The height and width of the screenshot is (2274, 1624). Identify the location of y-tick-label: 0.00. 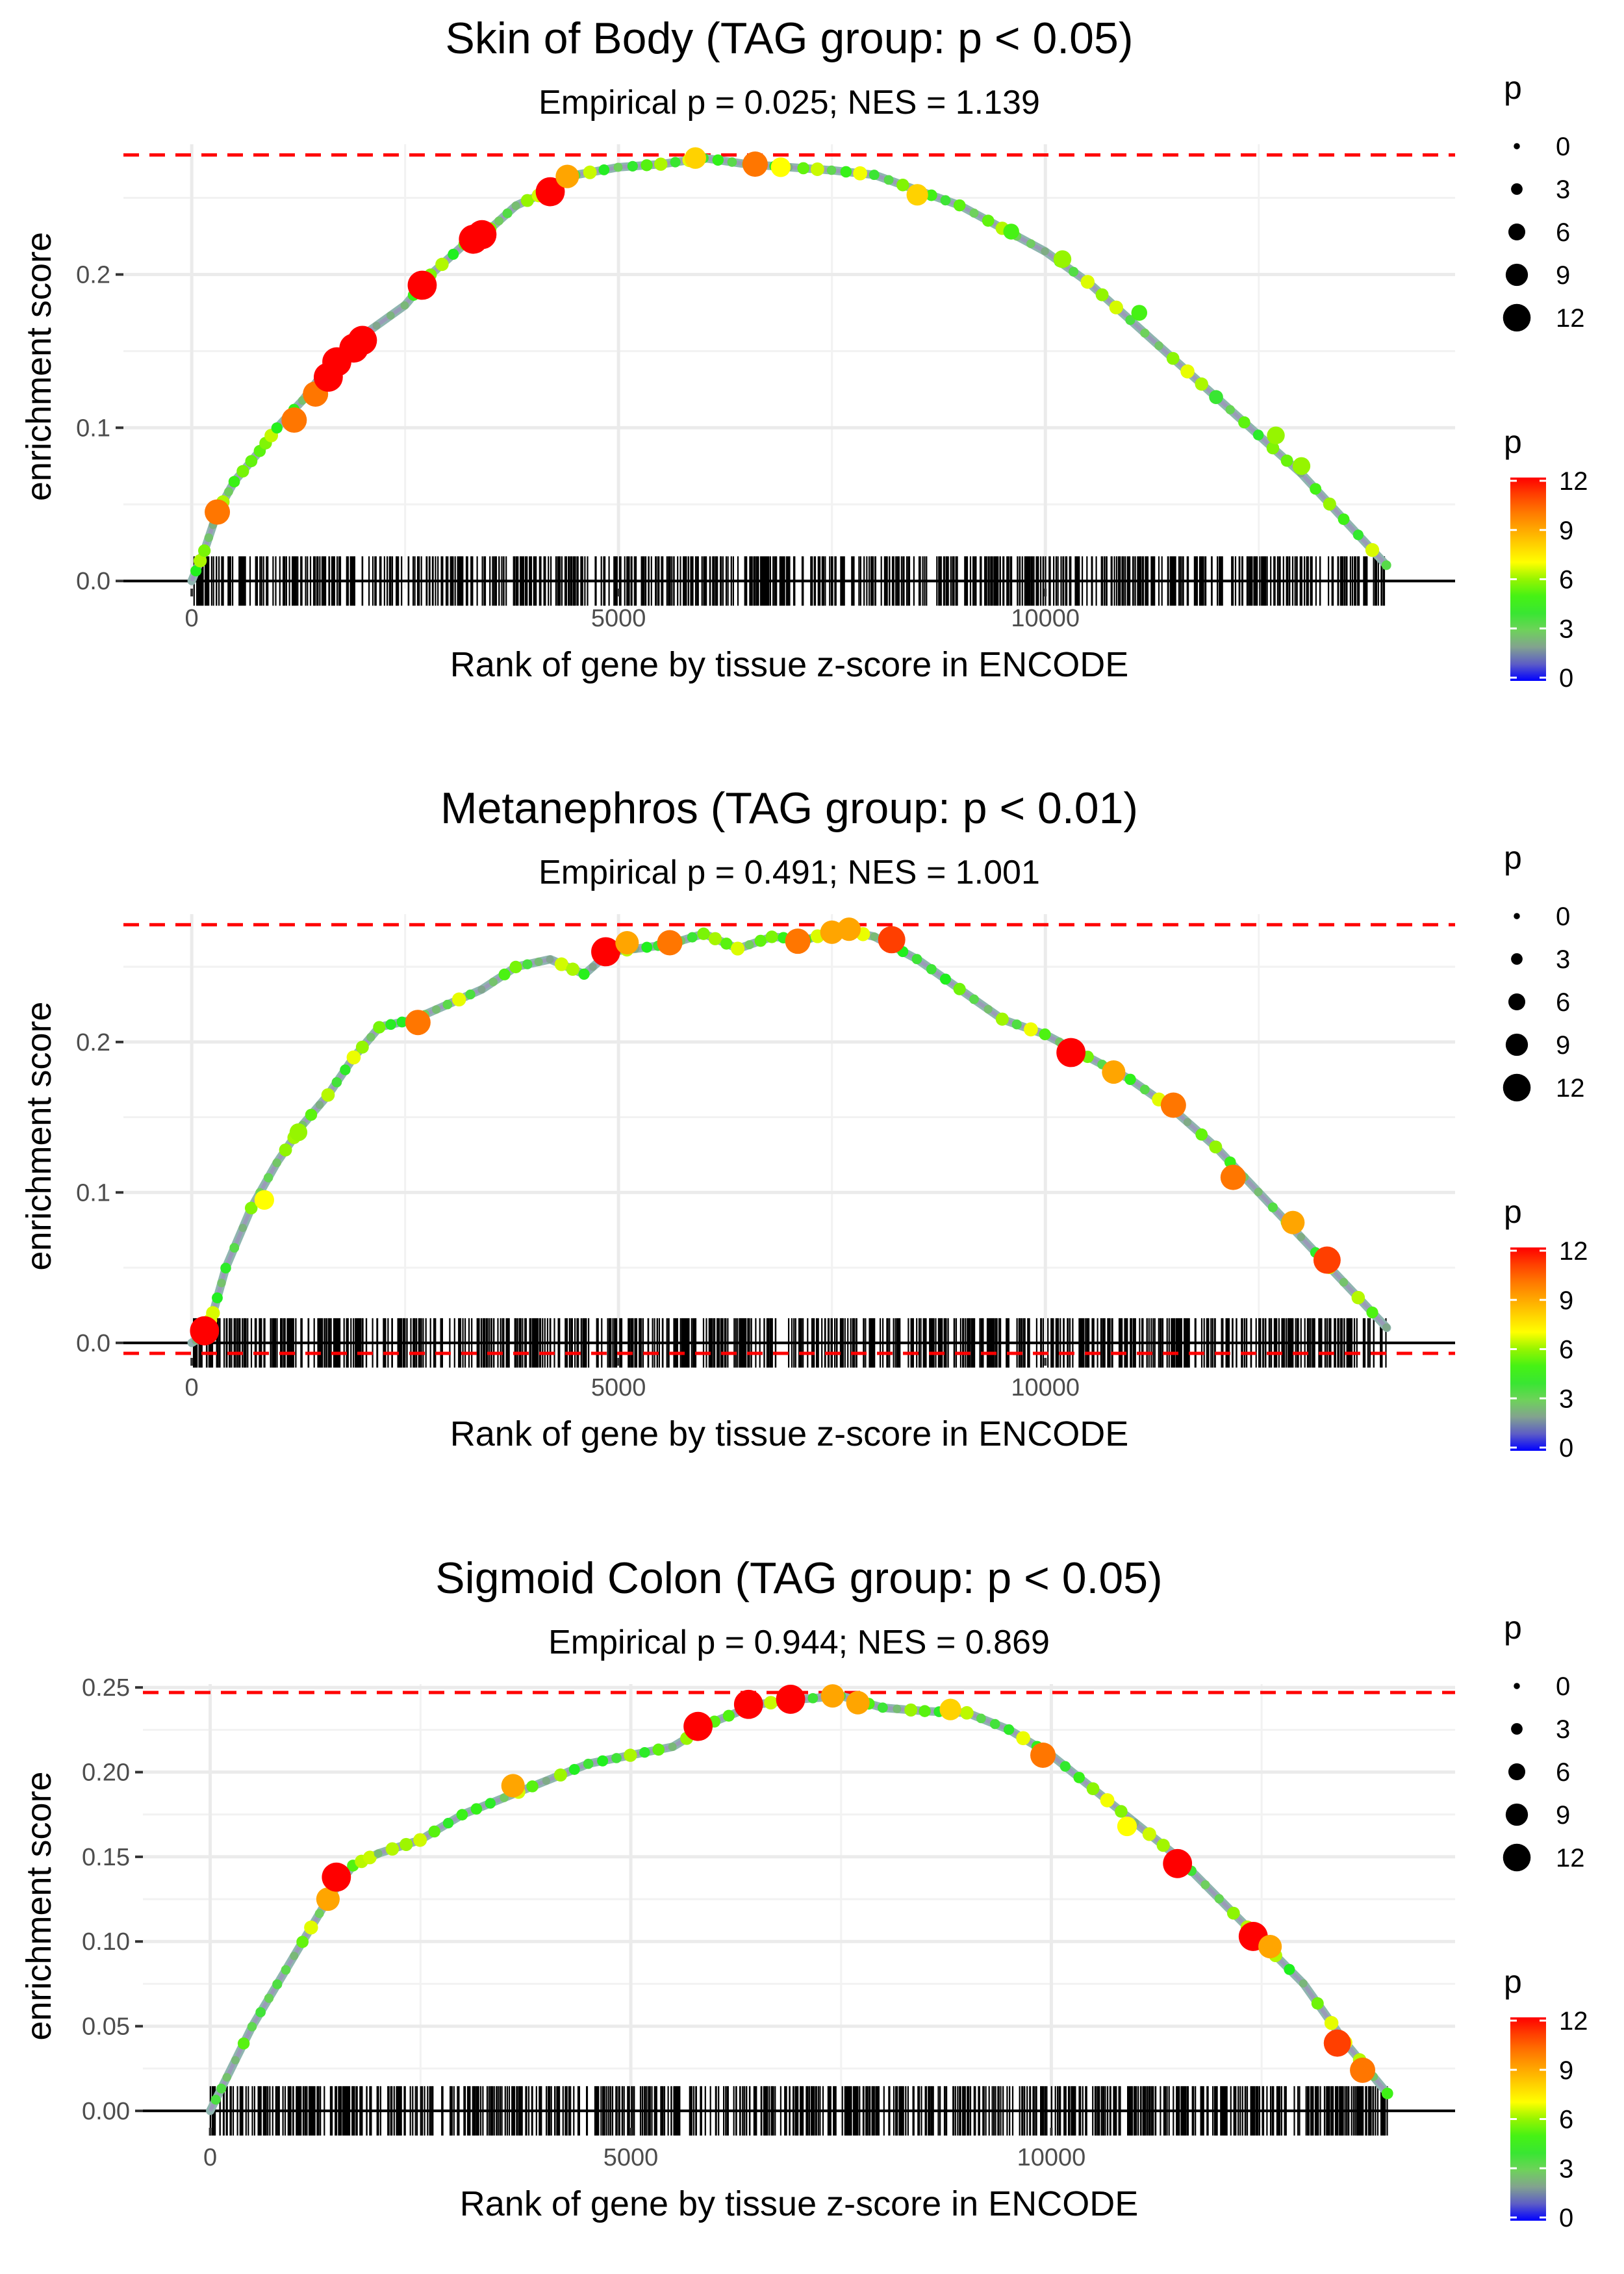
(106, 2111).